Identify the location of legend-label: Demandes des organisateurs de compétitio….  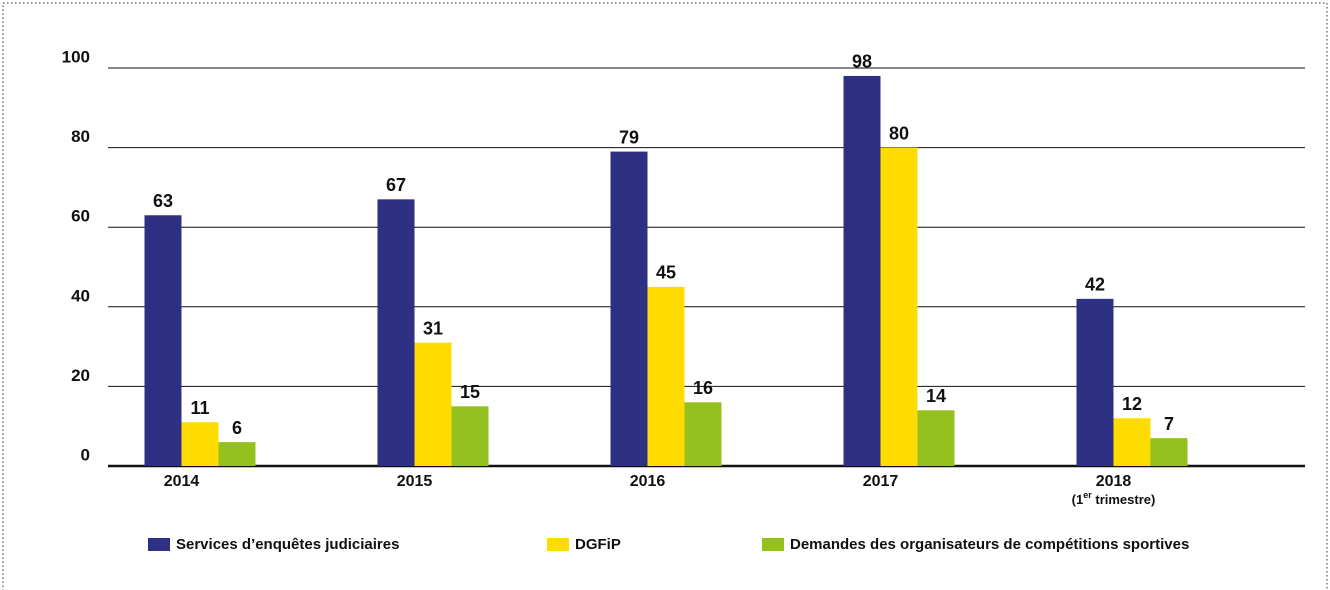
(989, 544).